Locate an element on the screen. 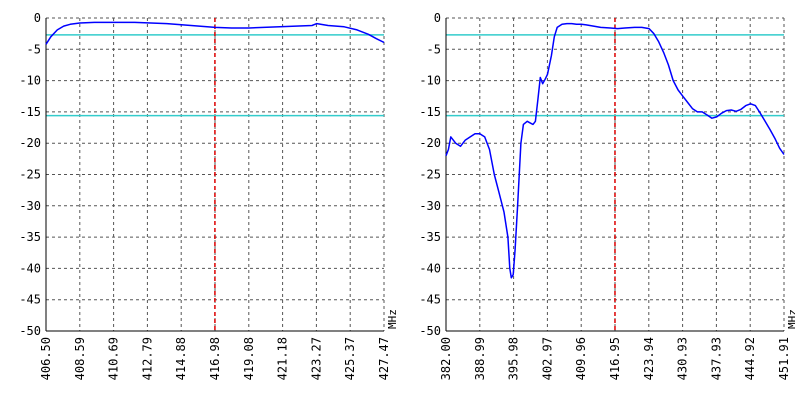 The image size is (795, 401). left-plot-y-tick-label: -25 is located at coordinates (30, 175).